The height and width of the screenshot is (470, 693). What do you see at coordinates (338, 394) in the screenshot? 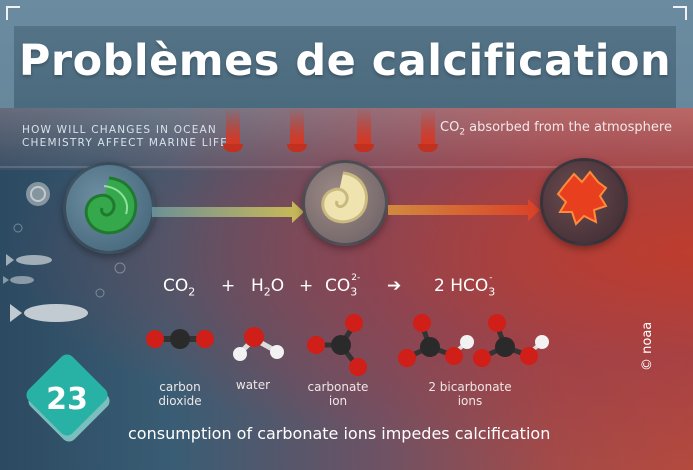
I see `molecule-label: carbonate ion` at bounding box center [338, 394].